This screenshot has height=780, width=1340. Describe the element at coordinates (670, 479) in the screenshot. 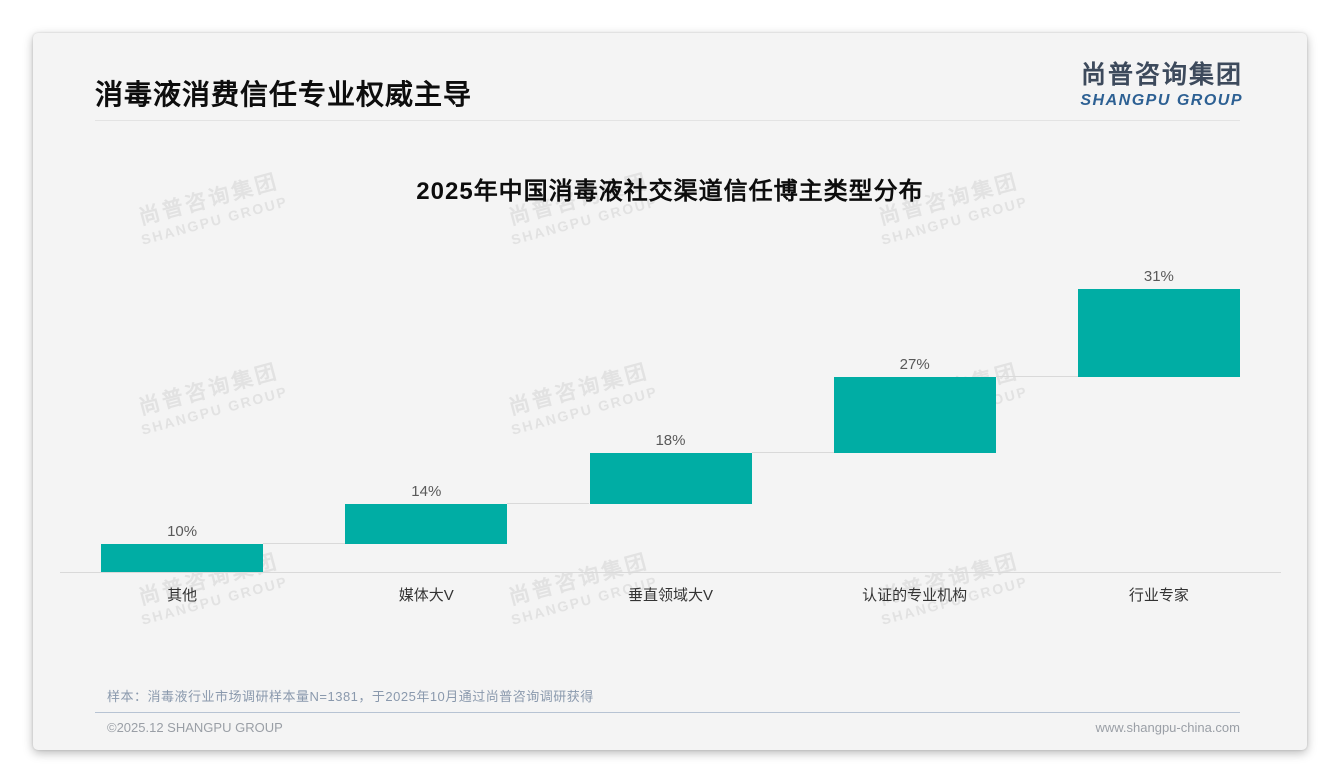

I see `bar-垂直领域大V` at that location.